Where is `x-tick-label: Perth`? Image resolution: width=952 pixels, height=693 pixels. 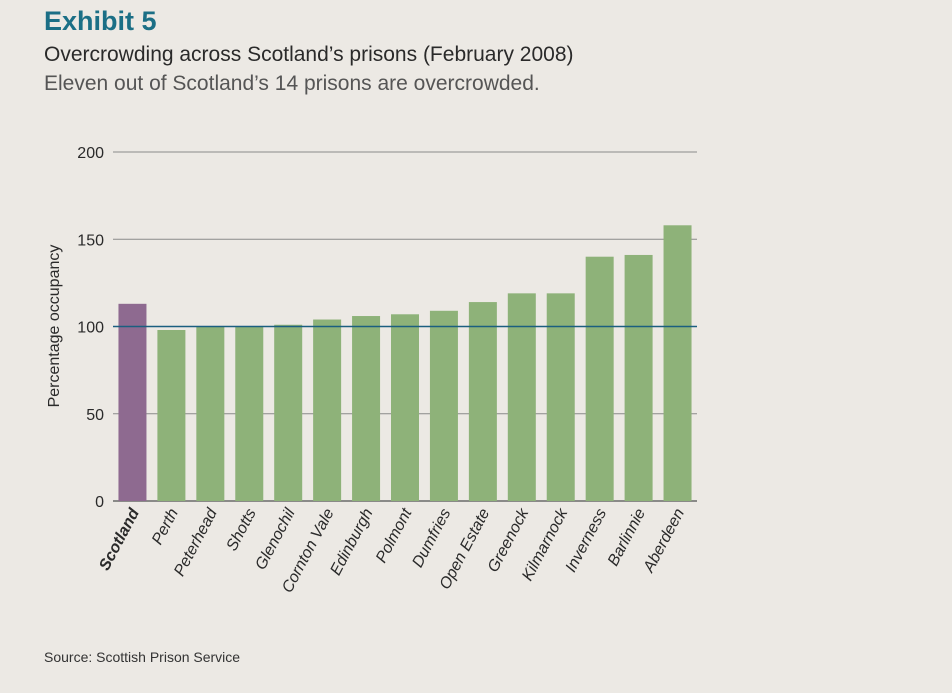 x-tick-label: Perth is located at coordinates (165, 527).